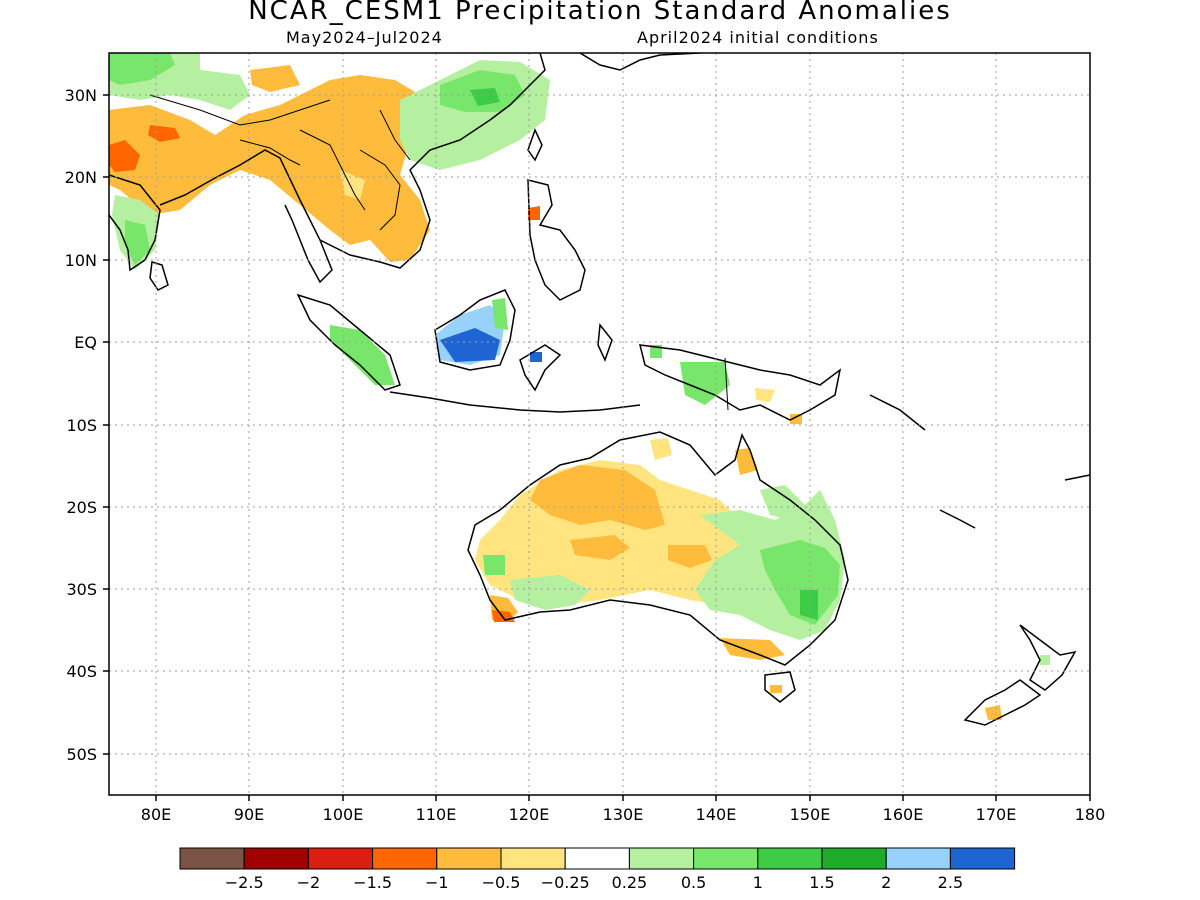  I want to click on lon-label: 130E, so click(623, 814).